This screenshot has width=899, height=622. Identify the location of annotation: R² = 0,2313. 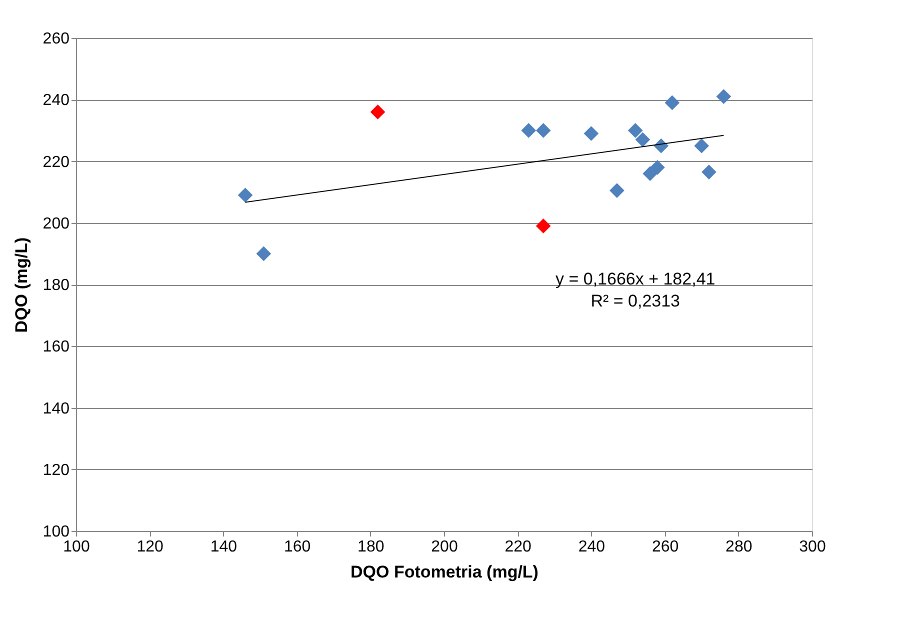
(635, 301).